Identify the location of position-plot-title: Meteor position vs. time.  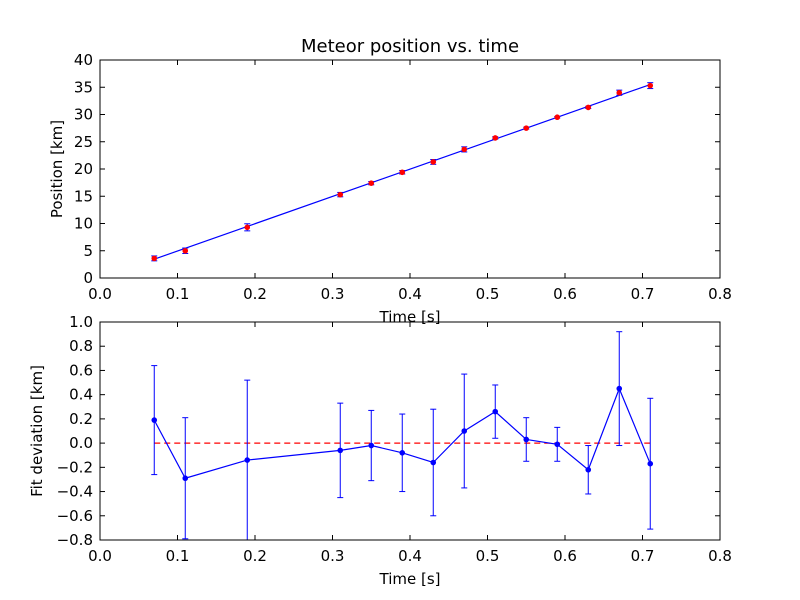
(410, 46).